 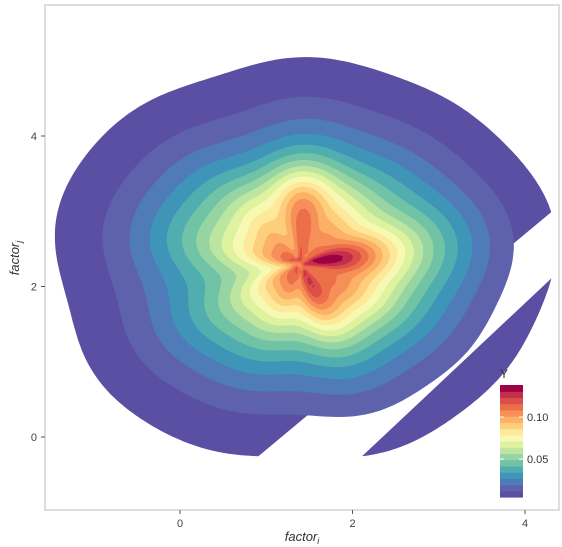 I want to click on x-tick-label: 2, so click(x=352, y=524).